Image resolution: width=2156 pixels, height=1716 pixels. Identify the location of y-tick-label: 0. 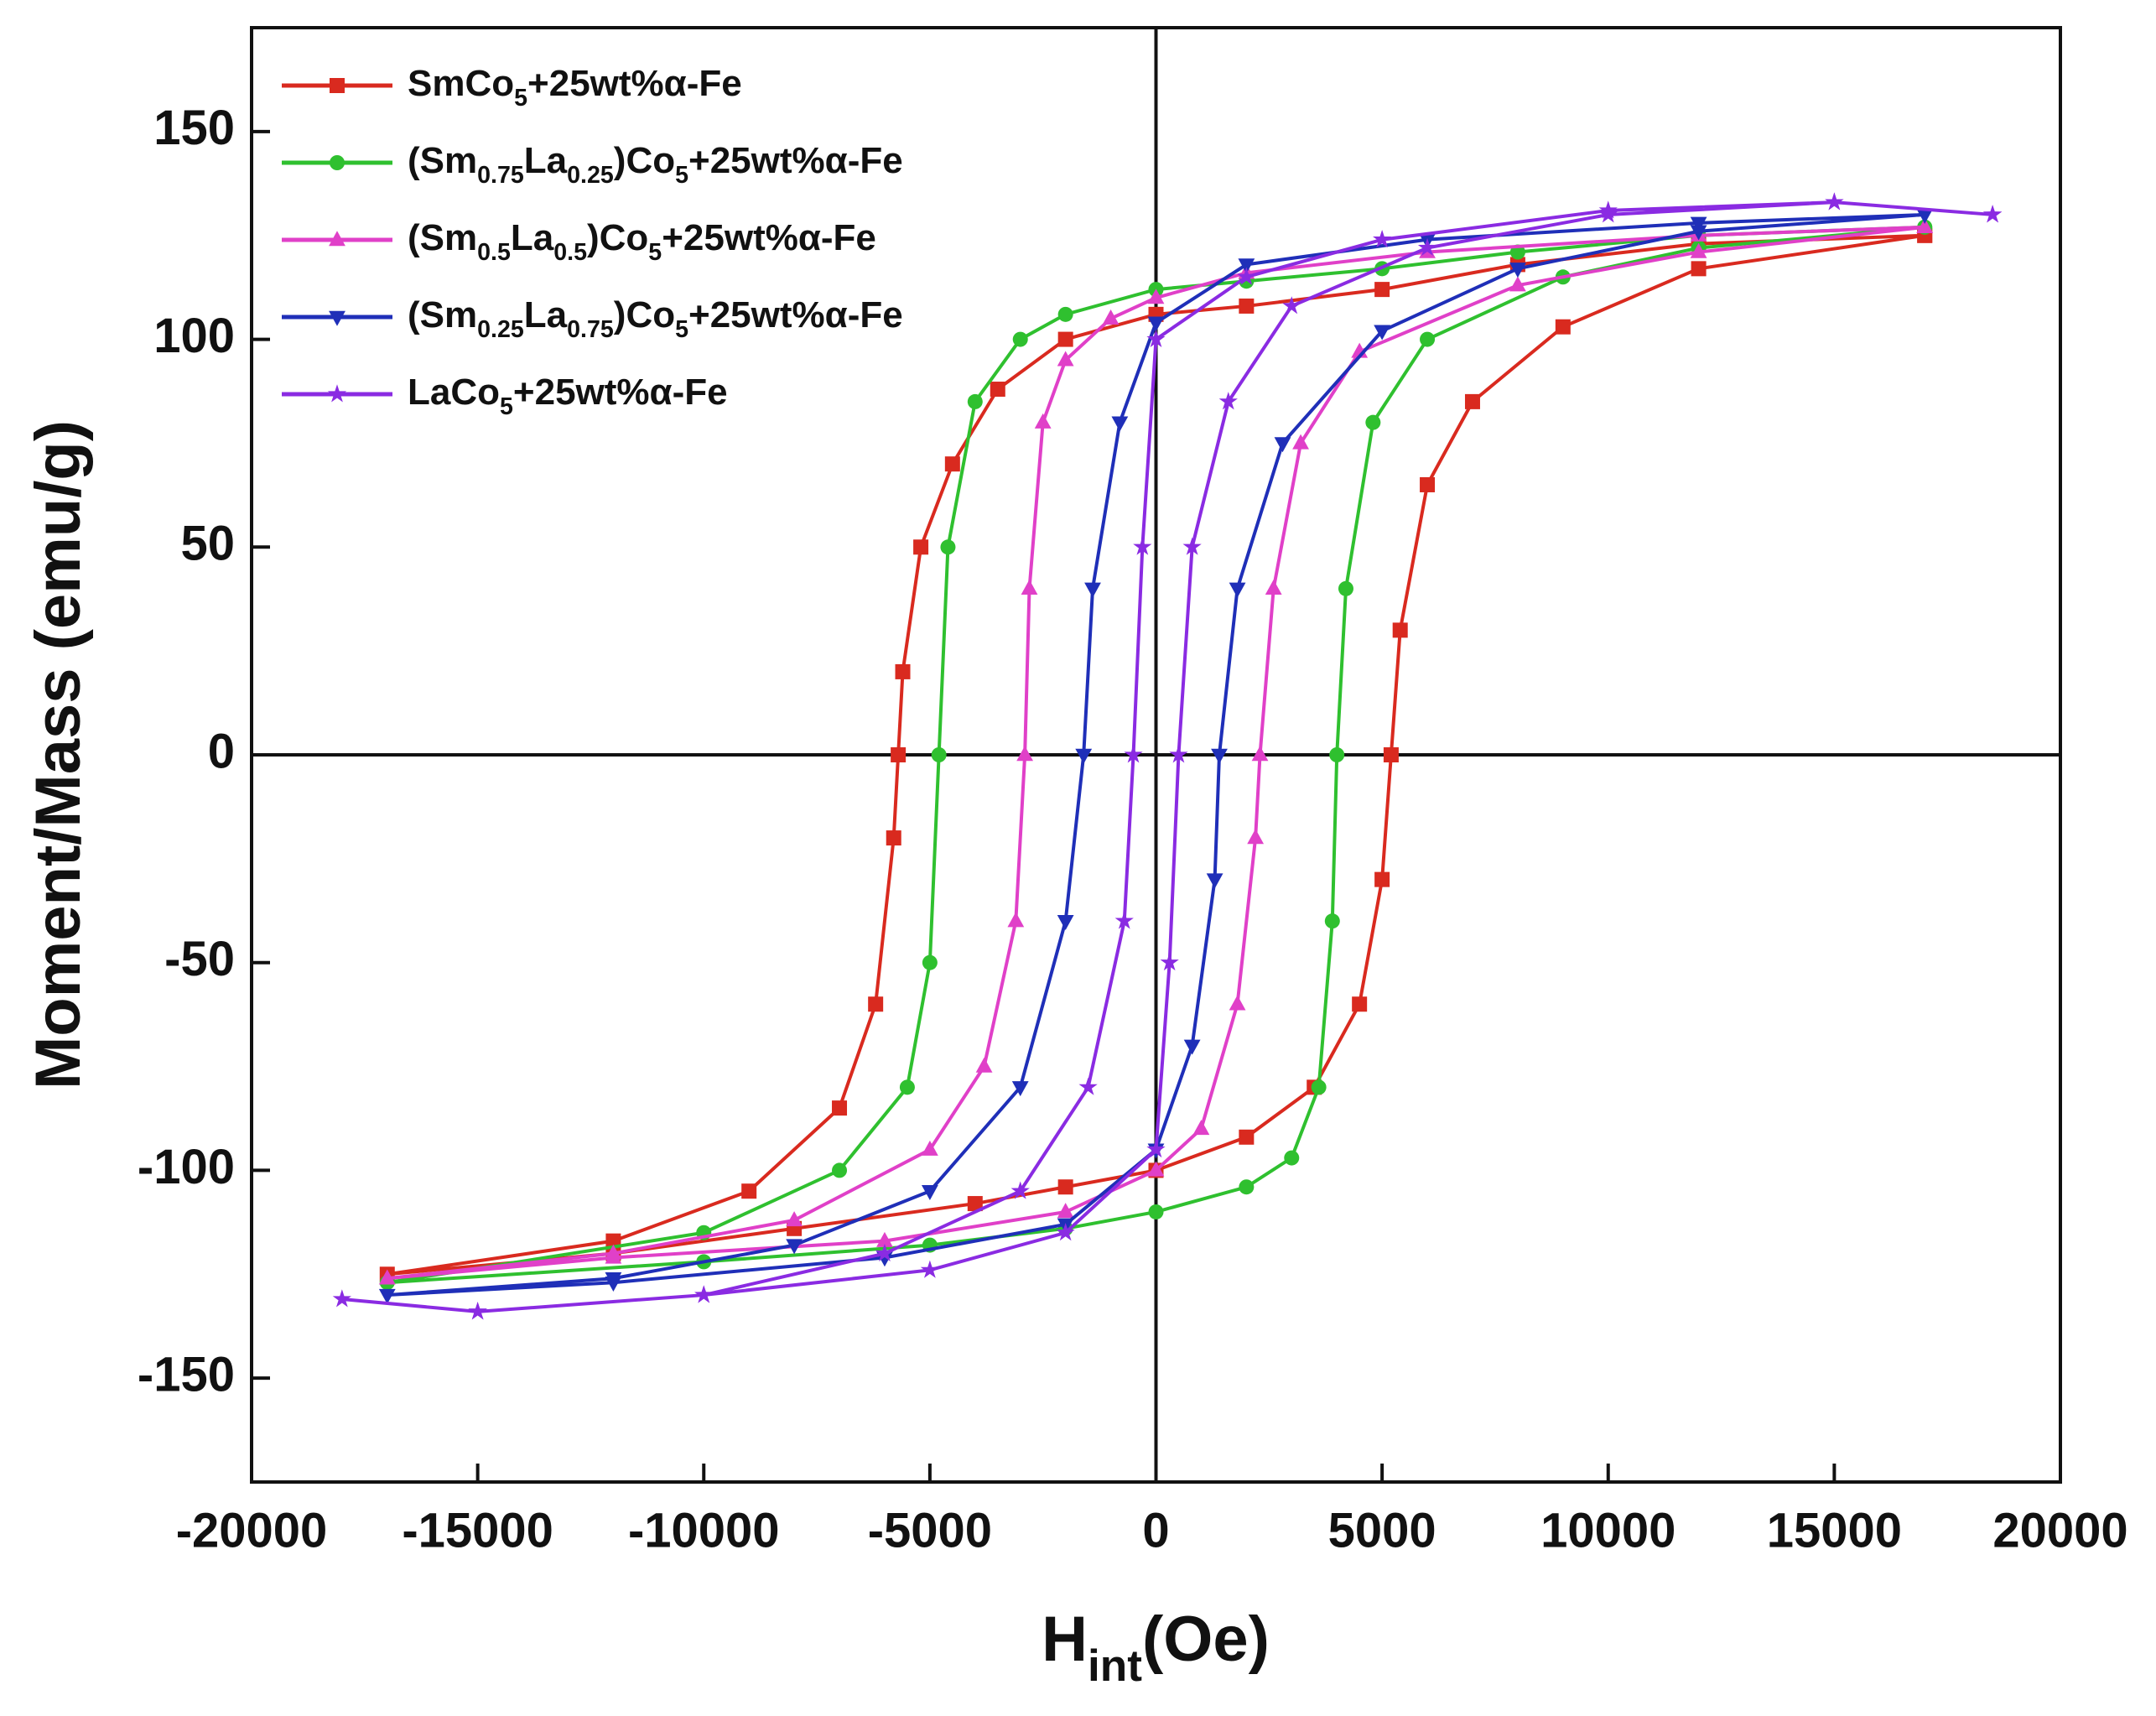
(221, 751).